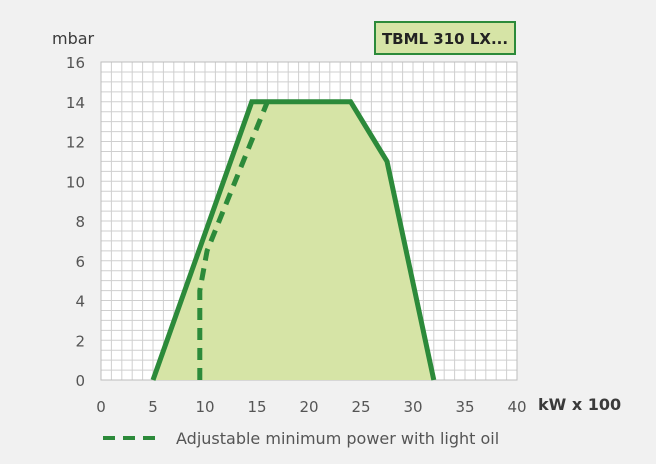 Image resolution: width=656 pixels, height=464 pixels. I want to click on x-tick-label: 0, so click(101, 407).